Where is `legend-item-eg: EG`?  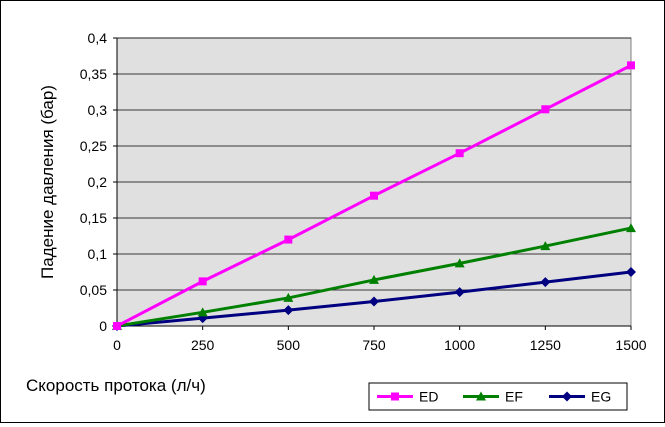
legend-item-eg: EG is located at coordinates (580, 397).